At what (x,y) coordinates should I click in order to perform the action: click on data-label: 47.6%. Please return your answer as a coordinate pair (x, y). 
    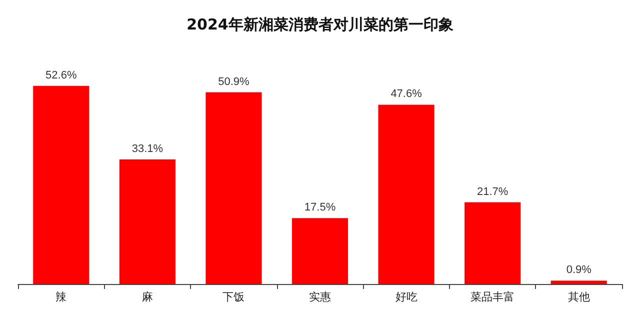
    Looking at the image, I should click on (406, 94).